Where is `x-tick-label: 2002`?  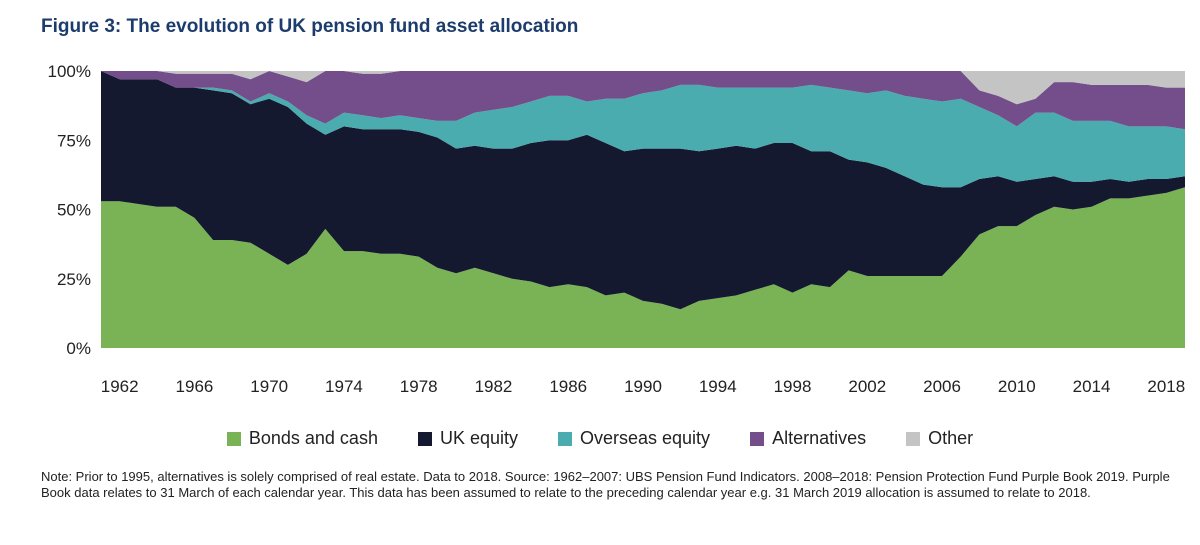
x-tick-label: 2002 is located at coordinates (867, 386).